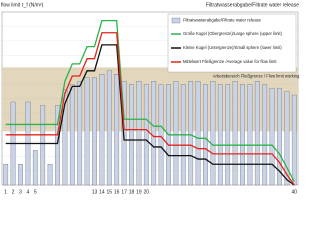 The width and height of the screenshot is (320, 240). What do you see at coordinates (147, 192) in the screenshot?
I see `x-tick-label: 20` at bounding box center [147, 192].